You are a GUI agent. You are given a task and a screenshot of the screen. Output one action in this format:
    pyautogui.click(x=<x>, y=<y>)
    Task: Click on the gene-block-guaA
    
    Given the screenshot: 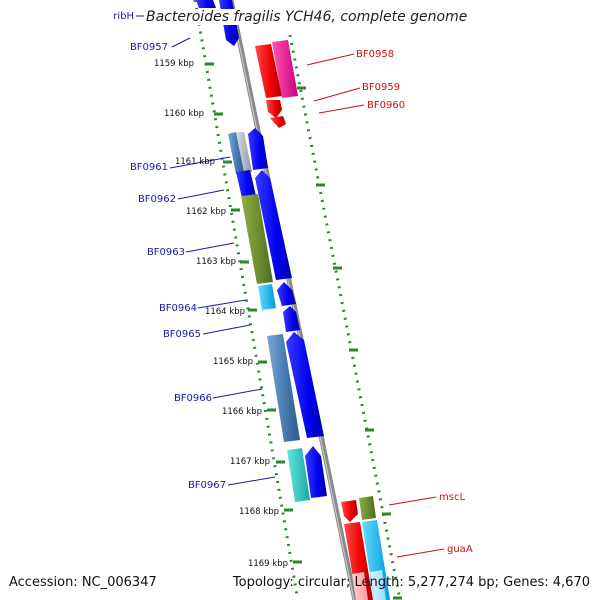 What is the action you would take?
    pyautogui.click(x=358, y=561)
    